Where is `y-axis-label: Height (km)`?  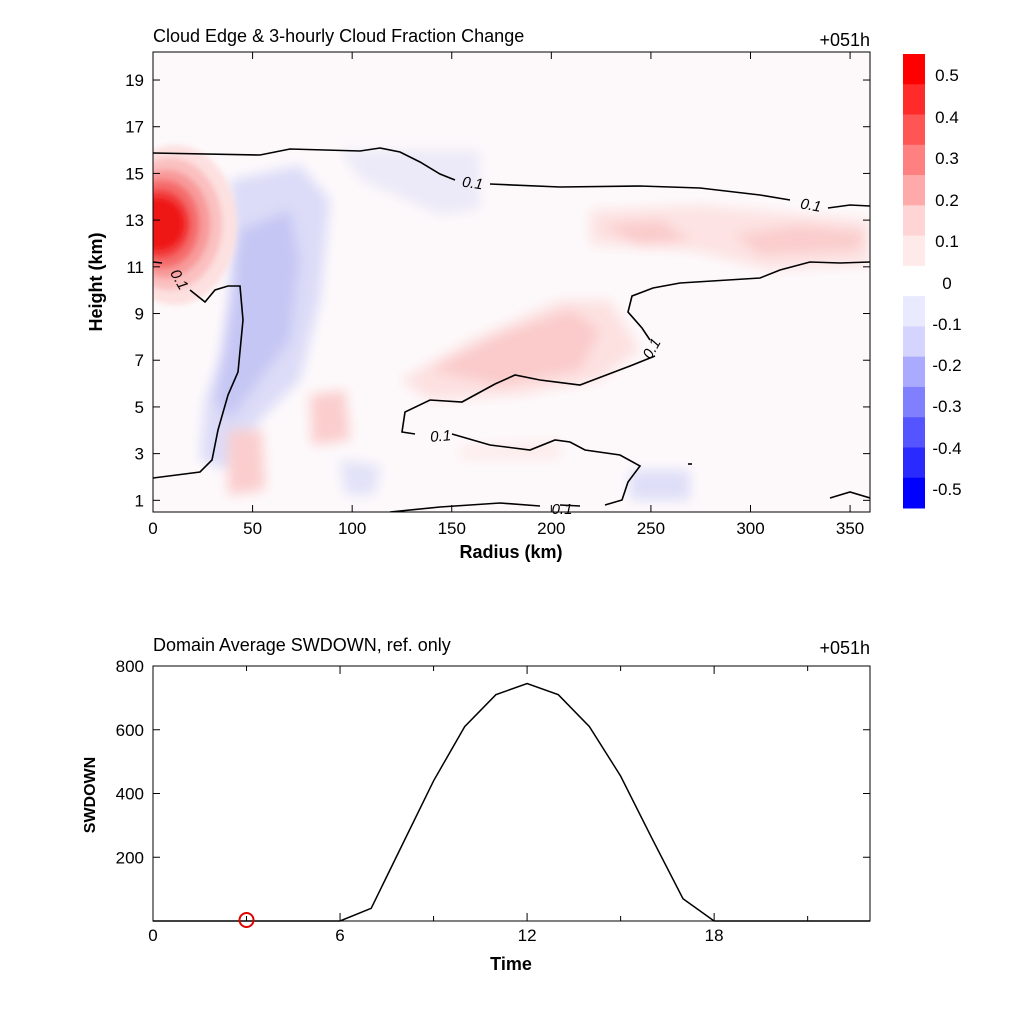
y-axis-label: Height (km) is located at coordinates (96, 281).